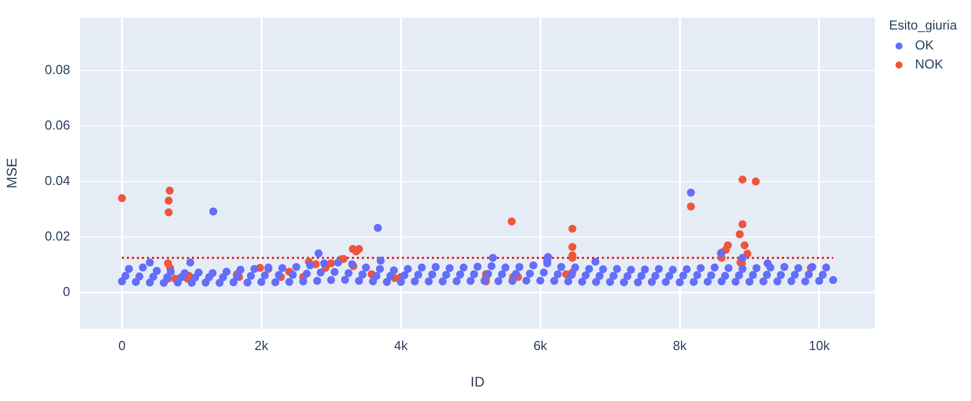  I want to click on x-tick-label: 6k, so click(540, 345).